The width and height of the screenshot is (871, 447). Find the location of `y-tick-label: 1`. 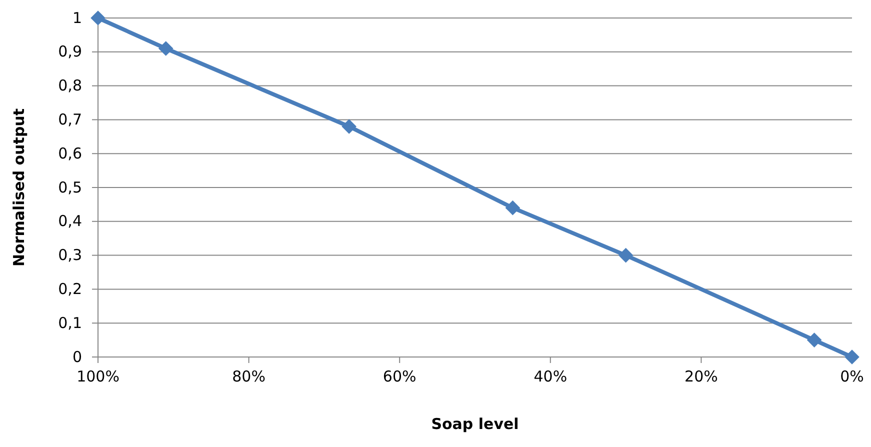

y-tick-label: 1 is located at coordinates (77, 17).